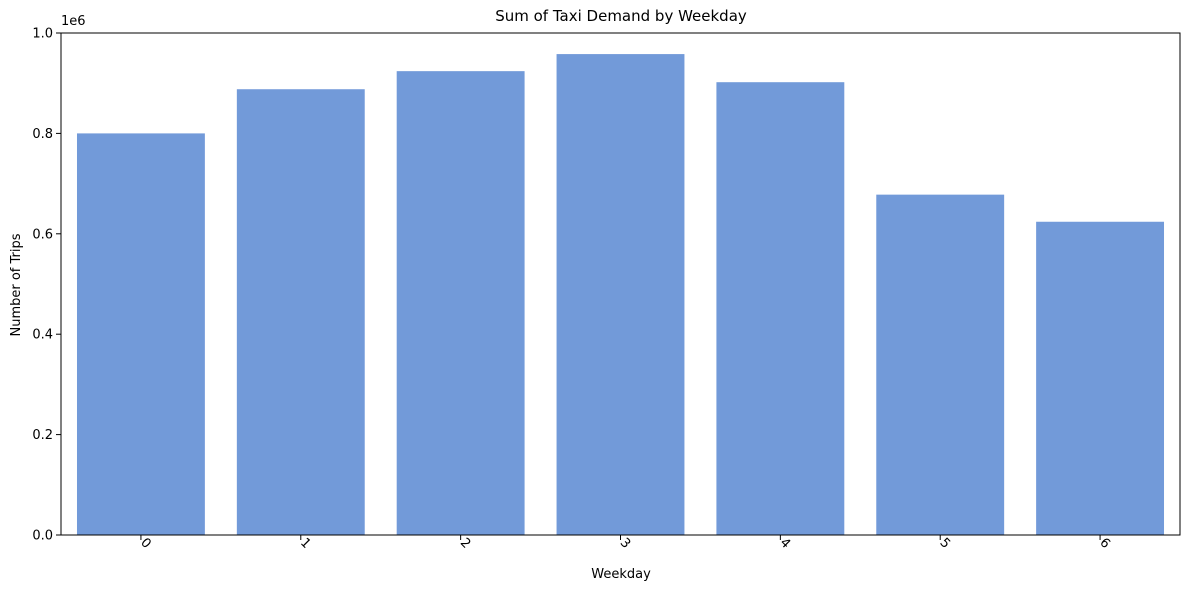  What do you see at coordinates (621, 16) in the screenshot?
I see `chart-title: Sum of Taxi Demand by Weekday` at bounding box center [621, 16].